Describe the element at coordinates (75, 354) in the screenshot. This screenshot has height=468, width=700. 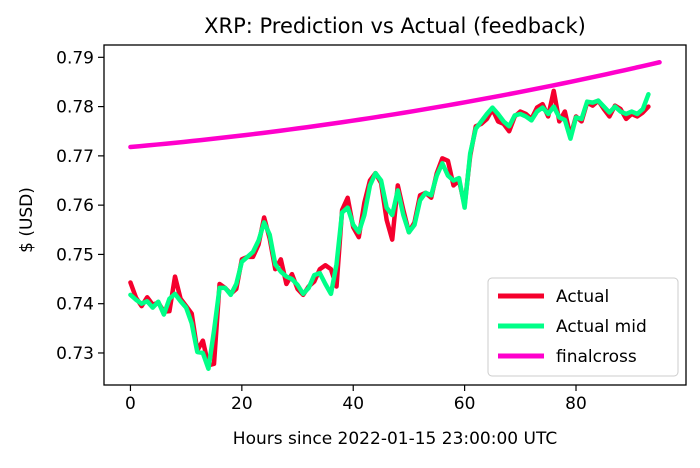
I see `y-tick-label: 0.73` at that location.